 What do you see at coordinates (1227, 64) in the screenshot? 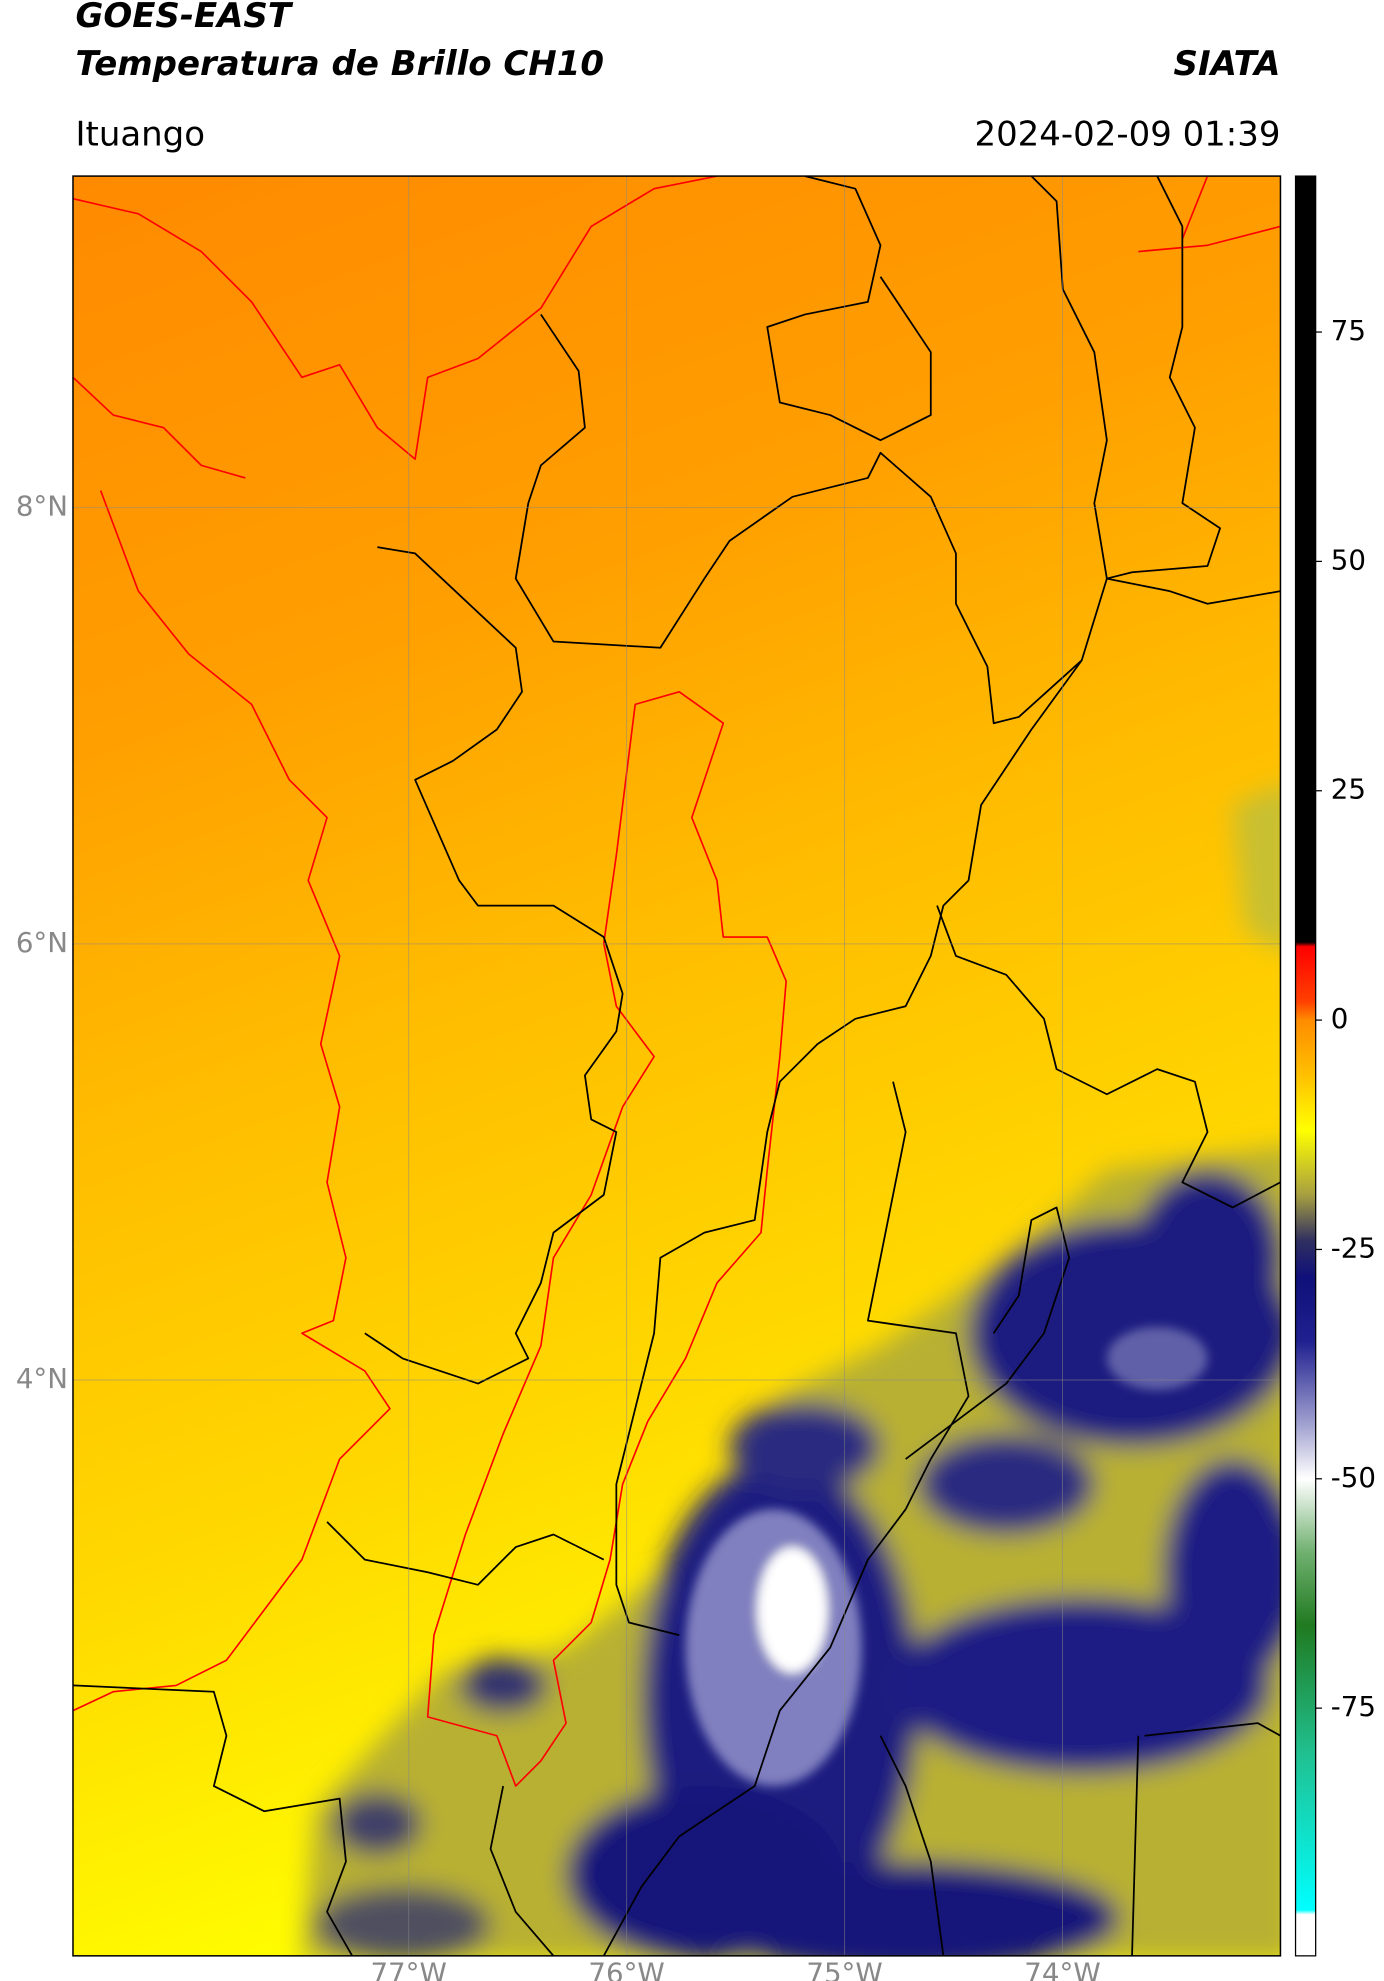
I see `source: SIATA` at bounding box center [1227, 64].